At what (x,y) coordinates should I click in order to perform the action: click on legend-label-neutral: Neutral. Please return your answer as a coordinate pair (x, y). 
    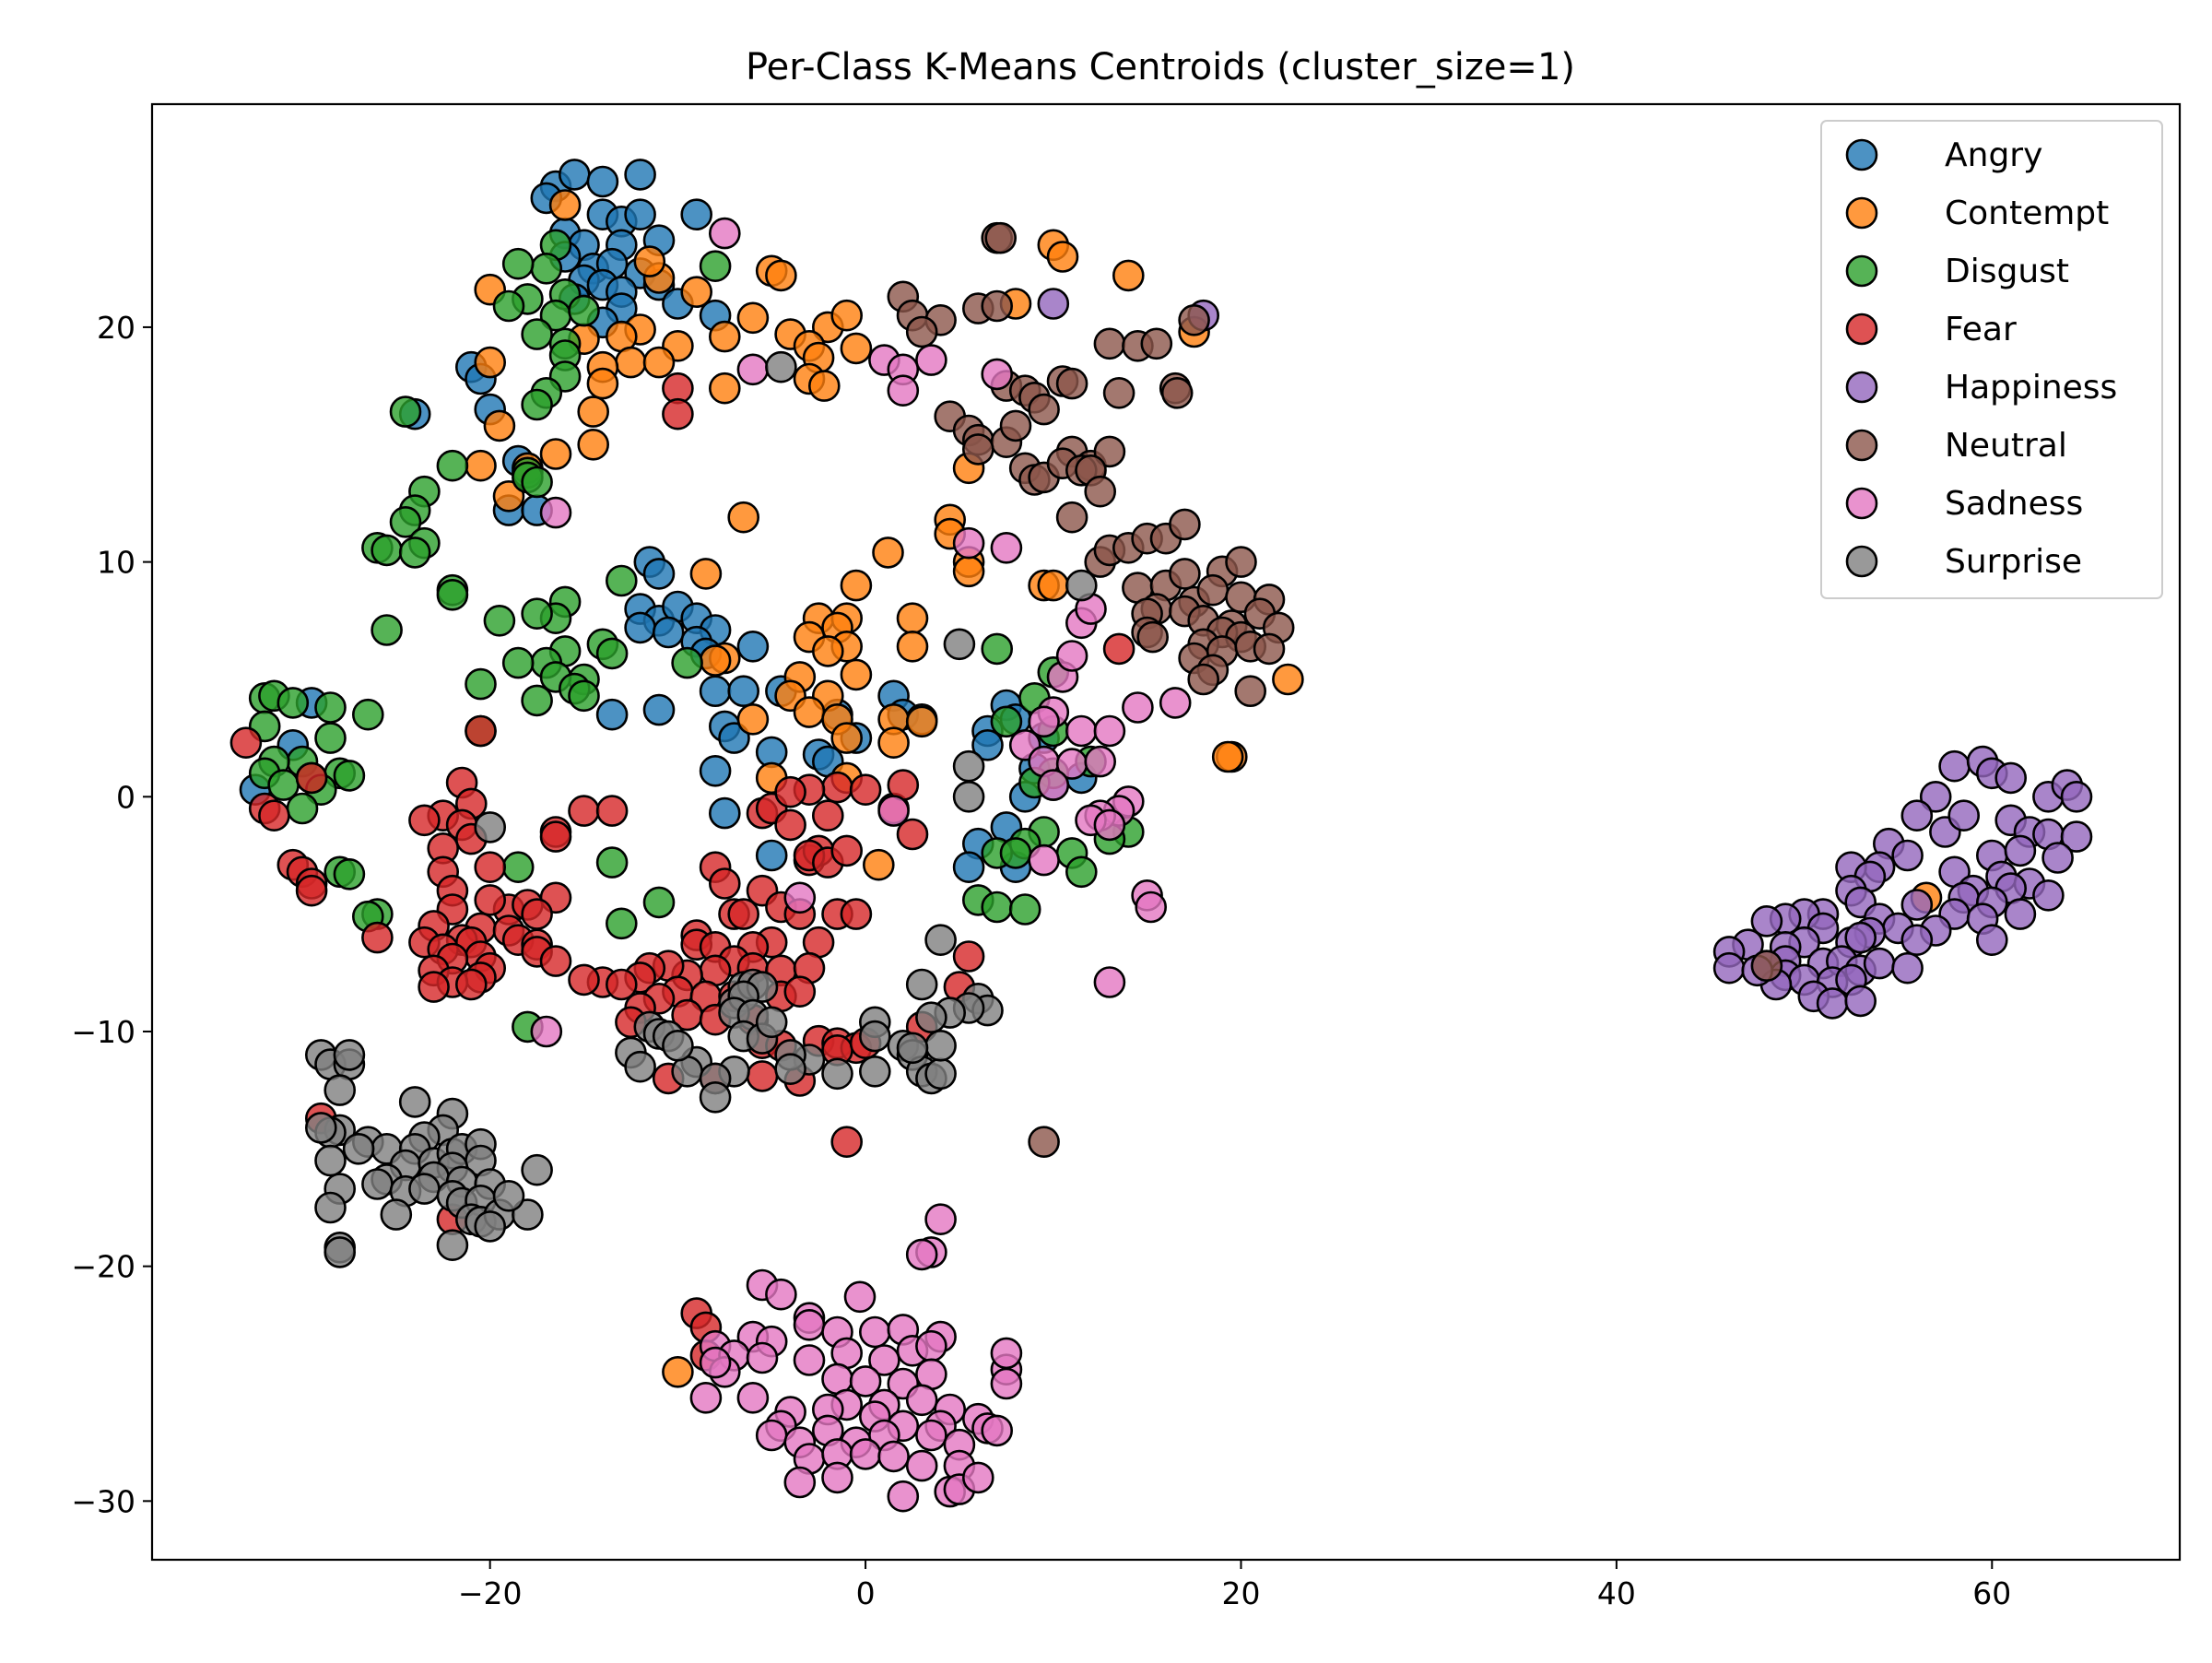
    Looking at the image, I should click on (2006, 446).